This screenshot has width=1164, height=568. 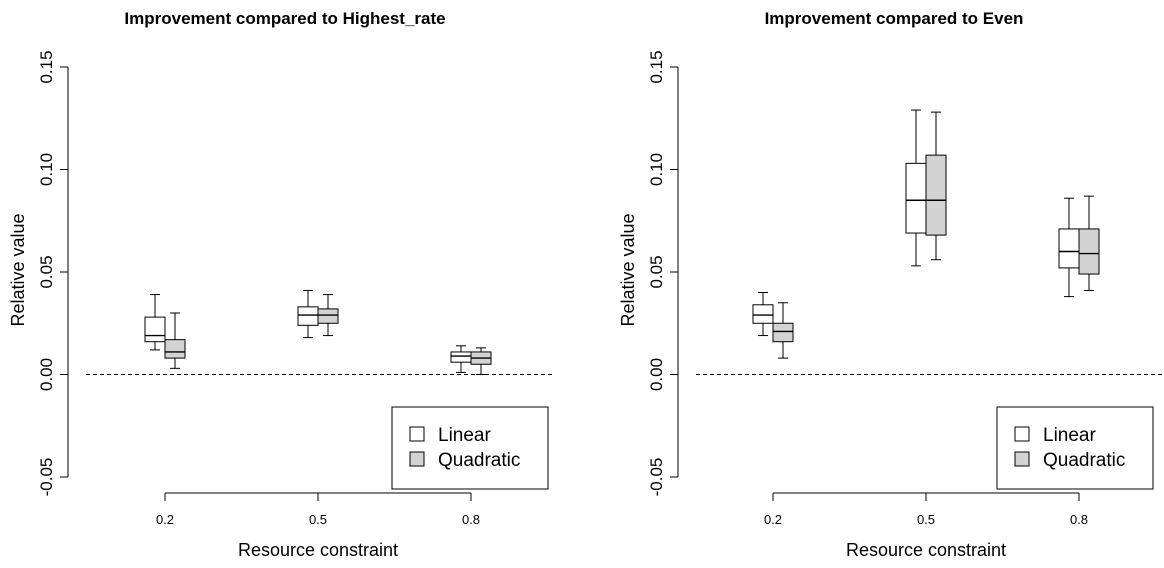 I want to click on chart-title: Improvement compared to Highest_rate, so click(x=284, y=18).